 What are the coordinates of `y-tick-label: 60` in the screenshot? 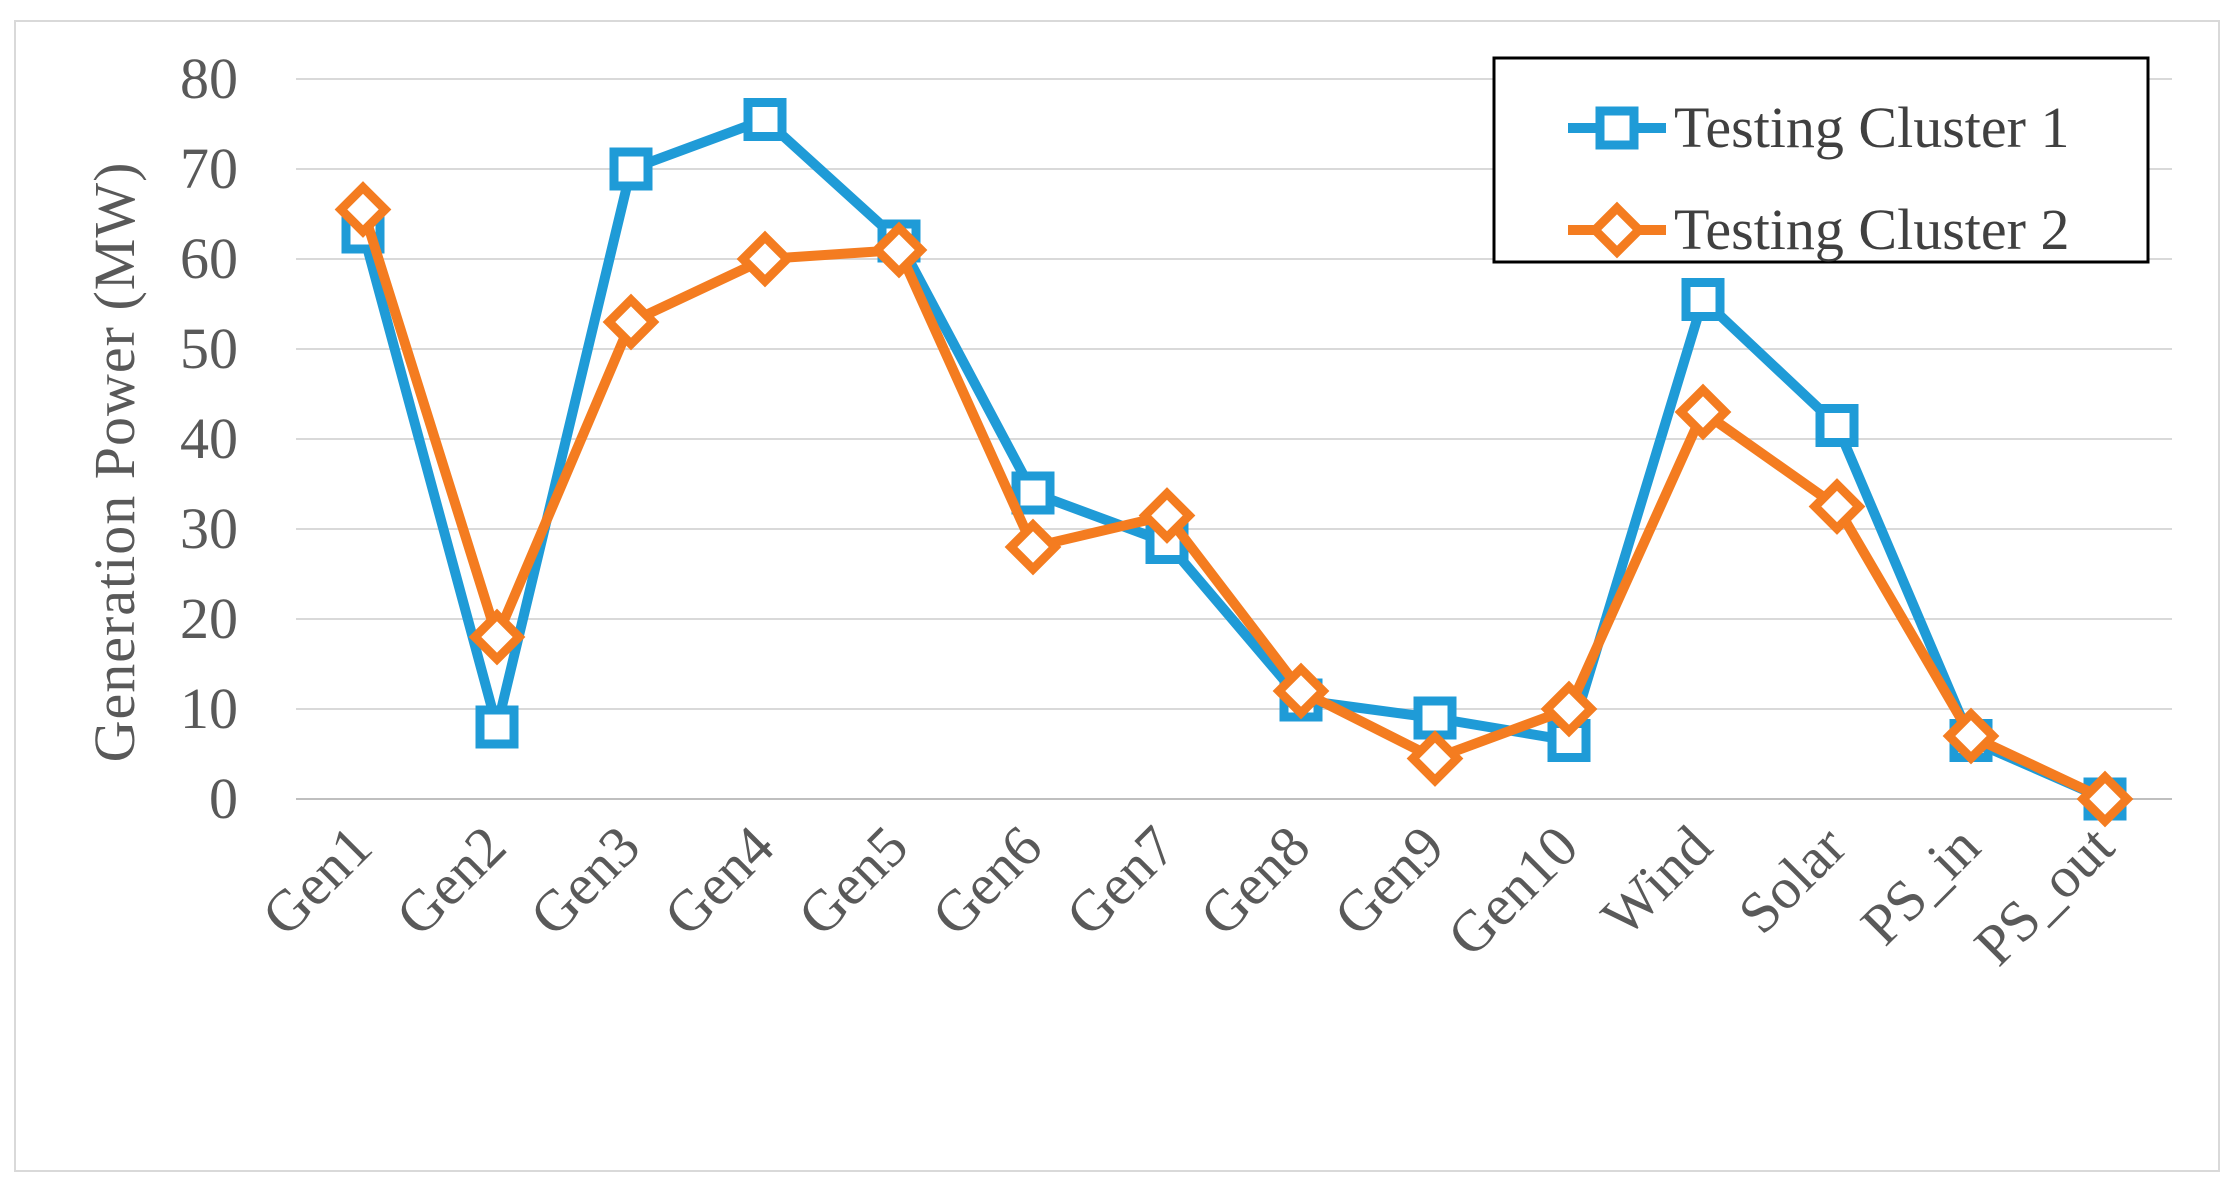 It's located at (209, 258).